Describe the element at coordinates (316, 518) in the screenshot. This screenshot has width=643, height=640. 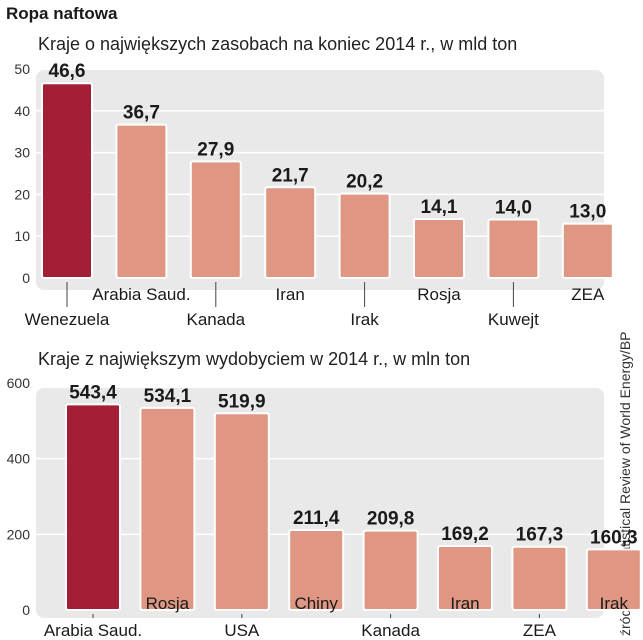
I see `value-label: 211,4` at that location.